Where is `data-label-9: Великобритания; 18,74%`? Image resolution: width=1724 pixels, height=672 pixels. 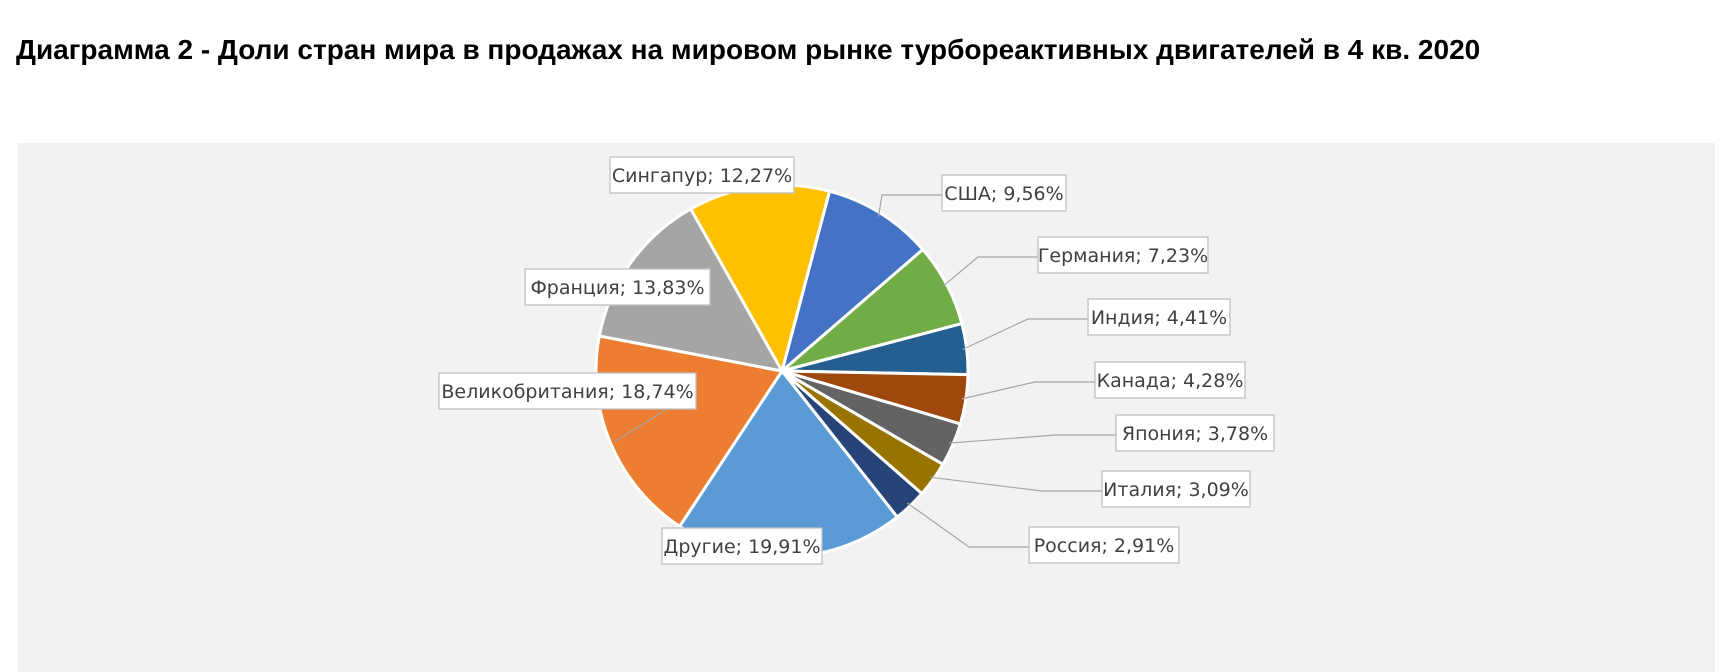
data-label-9: Великобритания; 18,74% is located at coordinates (567, 392).